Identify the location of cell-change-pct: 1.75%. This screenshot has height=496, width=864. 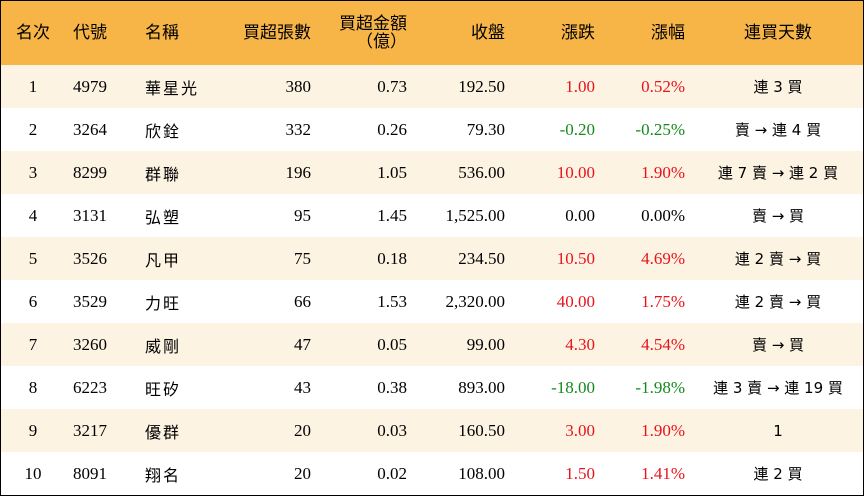
(663, 301).